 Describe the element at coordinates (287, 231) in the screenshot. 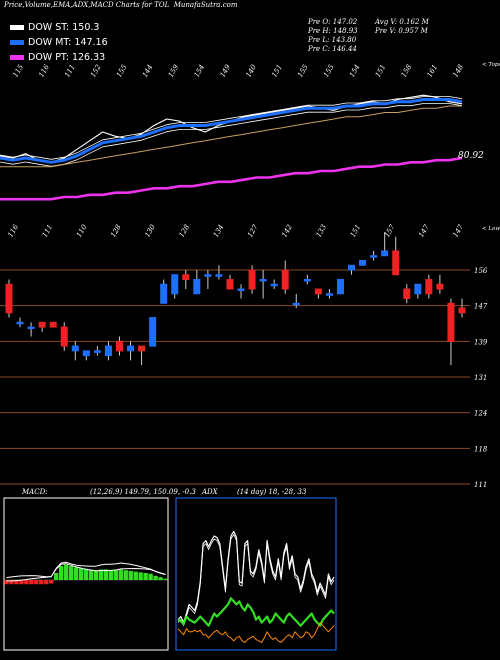

I see `bottom-tick-label: 142` at that location.